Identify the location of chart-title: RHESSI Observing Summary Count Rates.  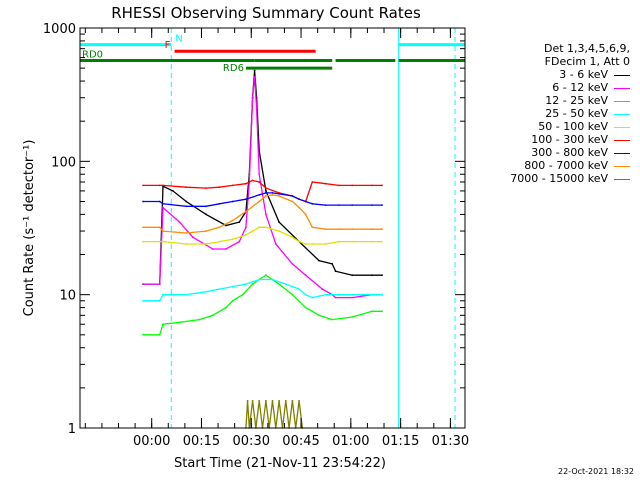
(266, 13).